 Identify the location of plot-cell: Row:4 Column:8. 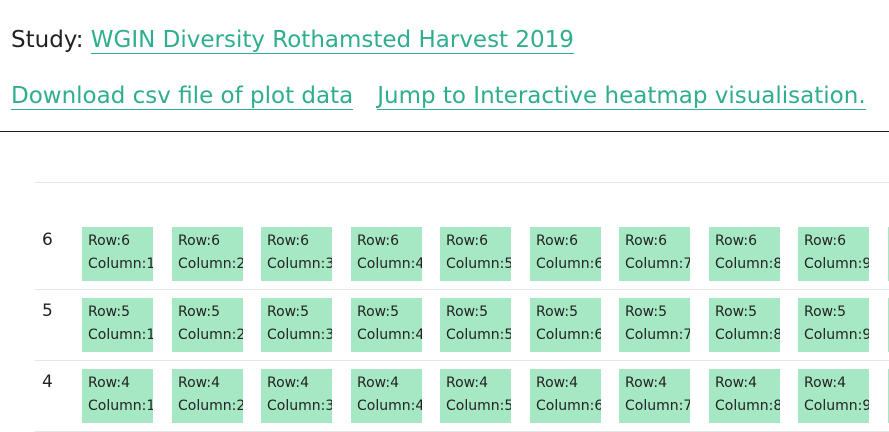
(744, 396).